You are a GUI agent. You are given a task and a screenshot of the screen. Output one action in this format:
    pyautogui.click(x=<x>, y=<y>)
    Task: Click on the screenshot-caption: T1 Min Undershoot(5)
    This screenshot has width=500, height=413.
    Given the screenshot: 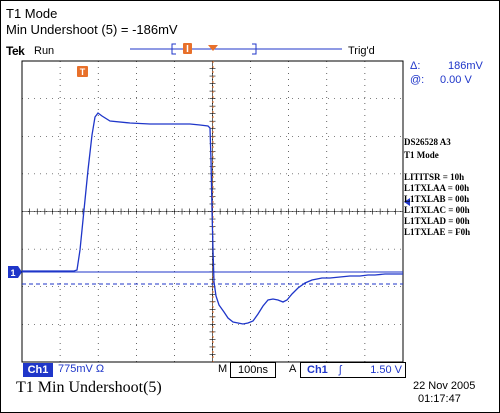 What is the action you would take?
    pyautogui.click(x=89, y=387)
    